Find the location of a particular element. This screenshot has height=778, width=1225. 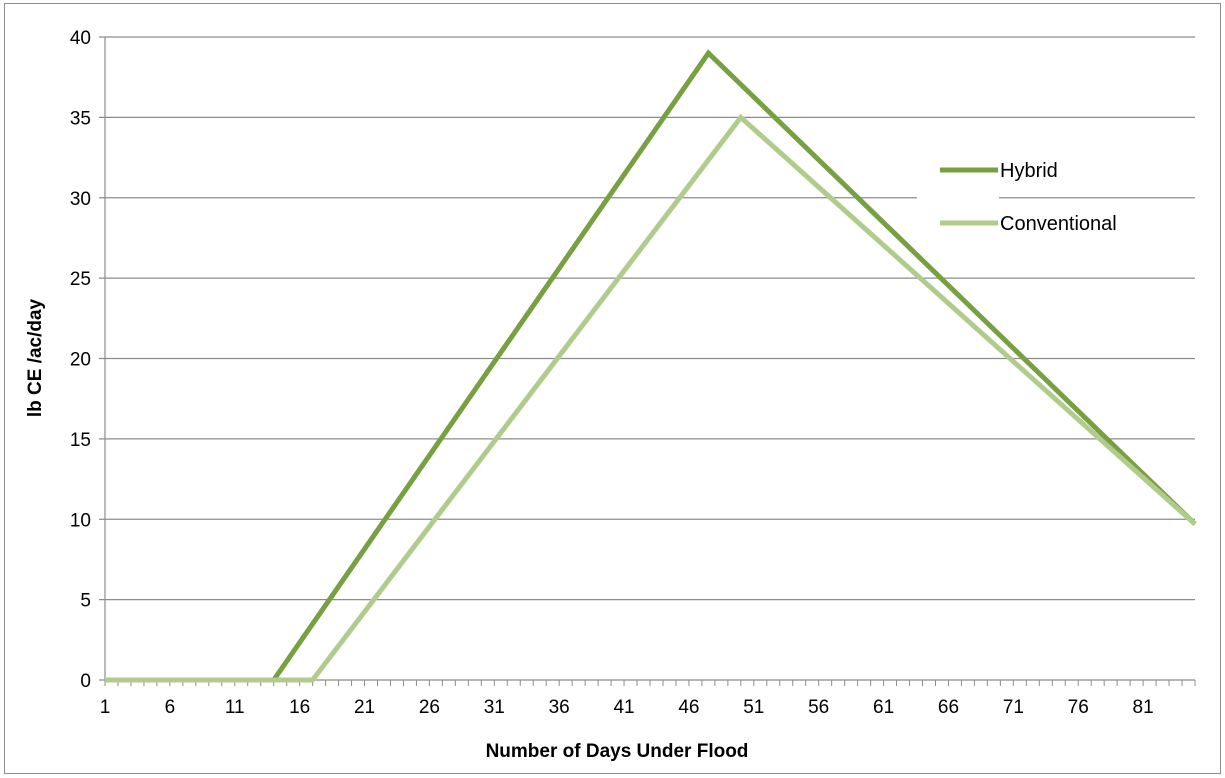

y-tick-label-5: 5 is located at coordinates (85, 601).